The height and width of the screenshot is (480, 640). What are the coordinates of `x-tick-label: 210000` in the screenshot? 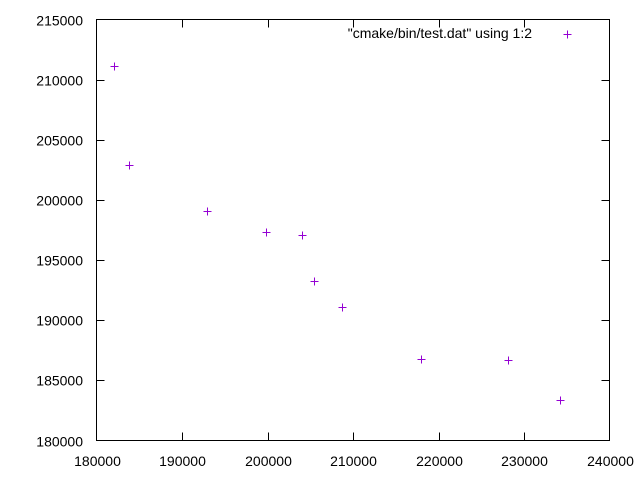 It's located at (353, 461).